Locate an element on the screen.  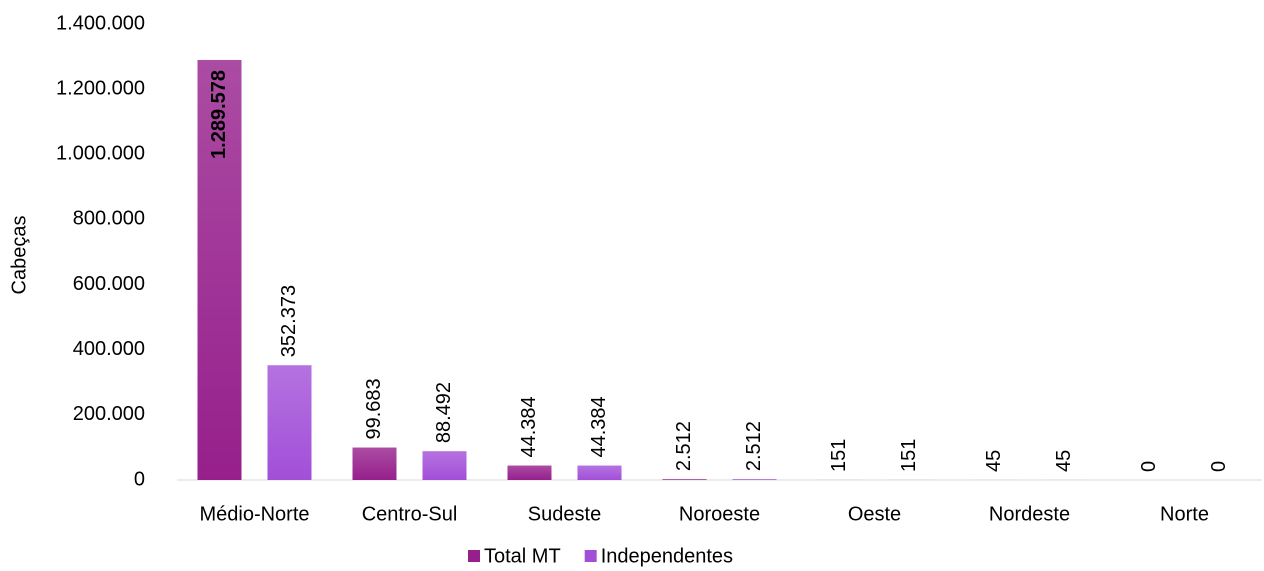
legend-label: Total MT is located at coordinates (522, 556).